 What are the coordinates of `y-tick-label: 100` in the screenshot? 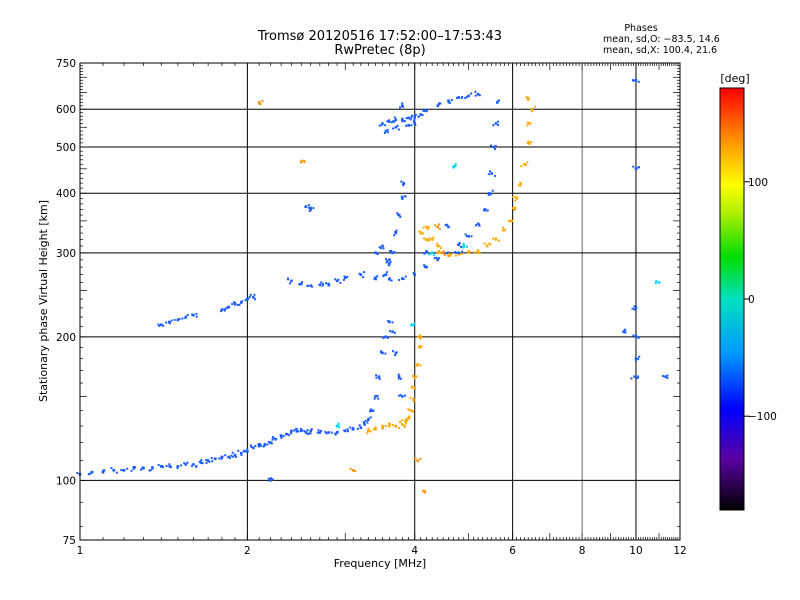 It's located at (66, 481).